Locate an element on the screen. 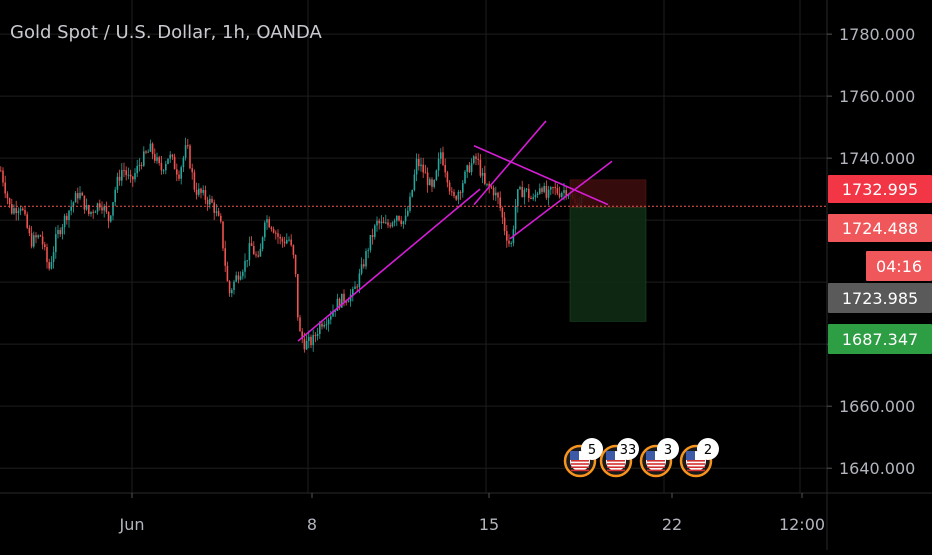  time-axis-label: 22 is located at coordinates (672, 524).